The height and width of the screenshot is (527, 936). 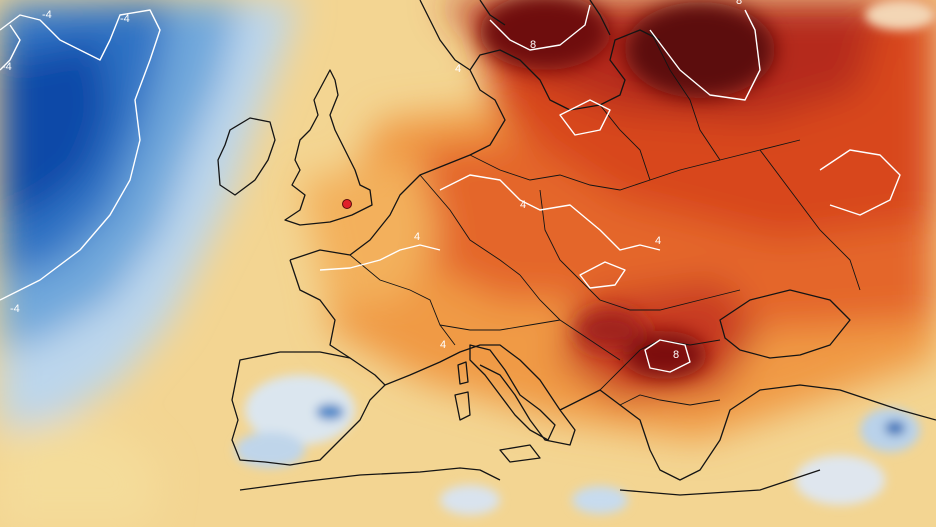 What do you see at coordinates (512, 392) in the screenshot?
I see `italy-outline` at bounding box center [512, 392].